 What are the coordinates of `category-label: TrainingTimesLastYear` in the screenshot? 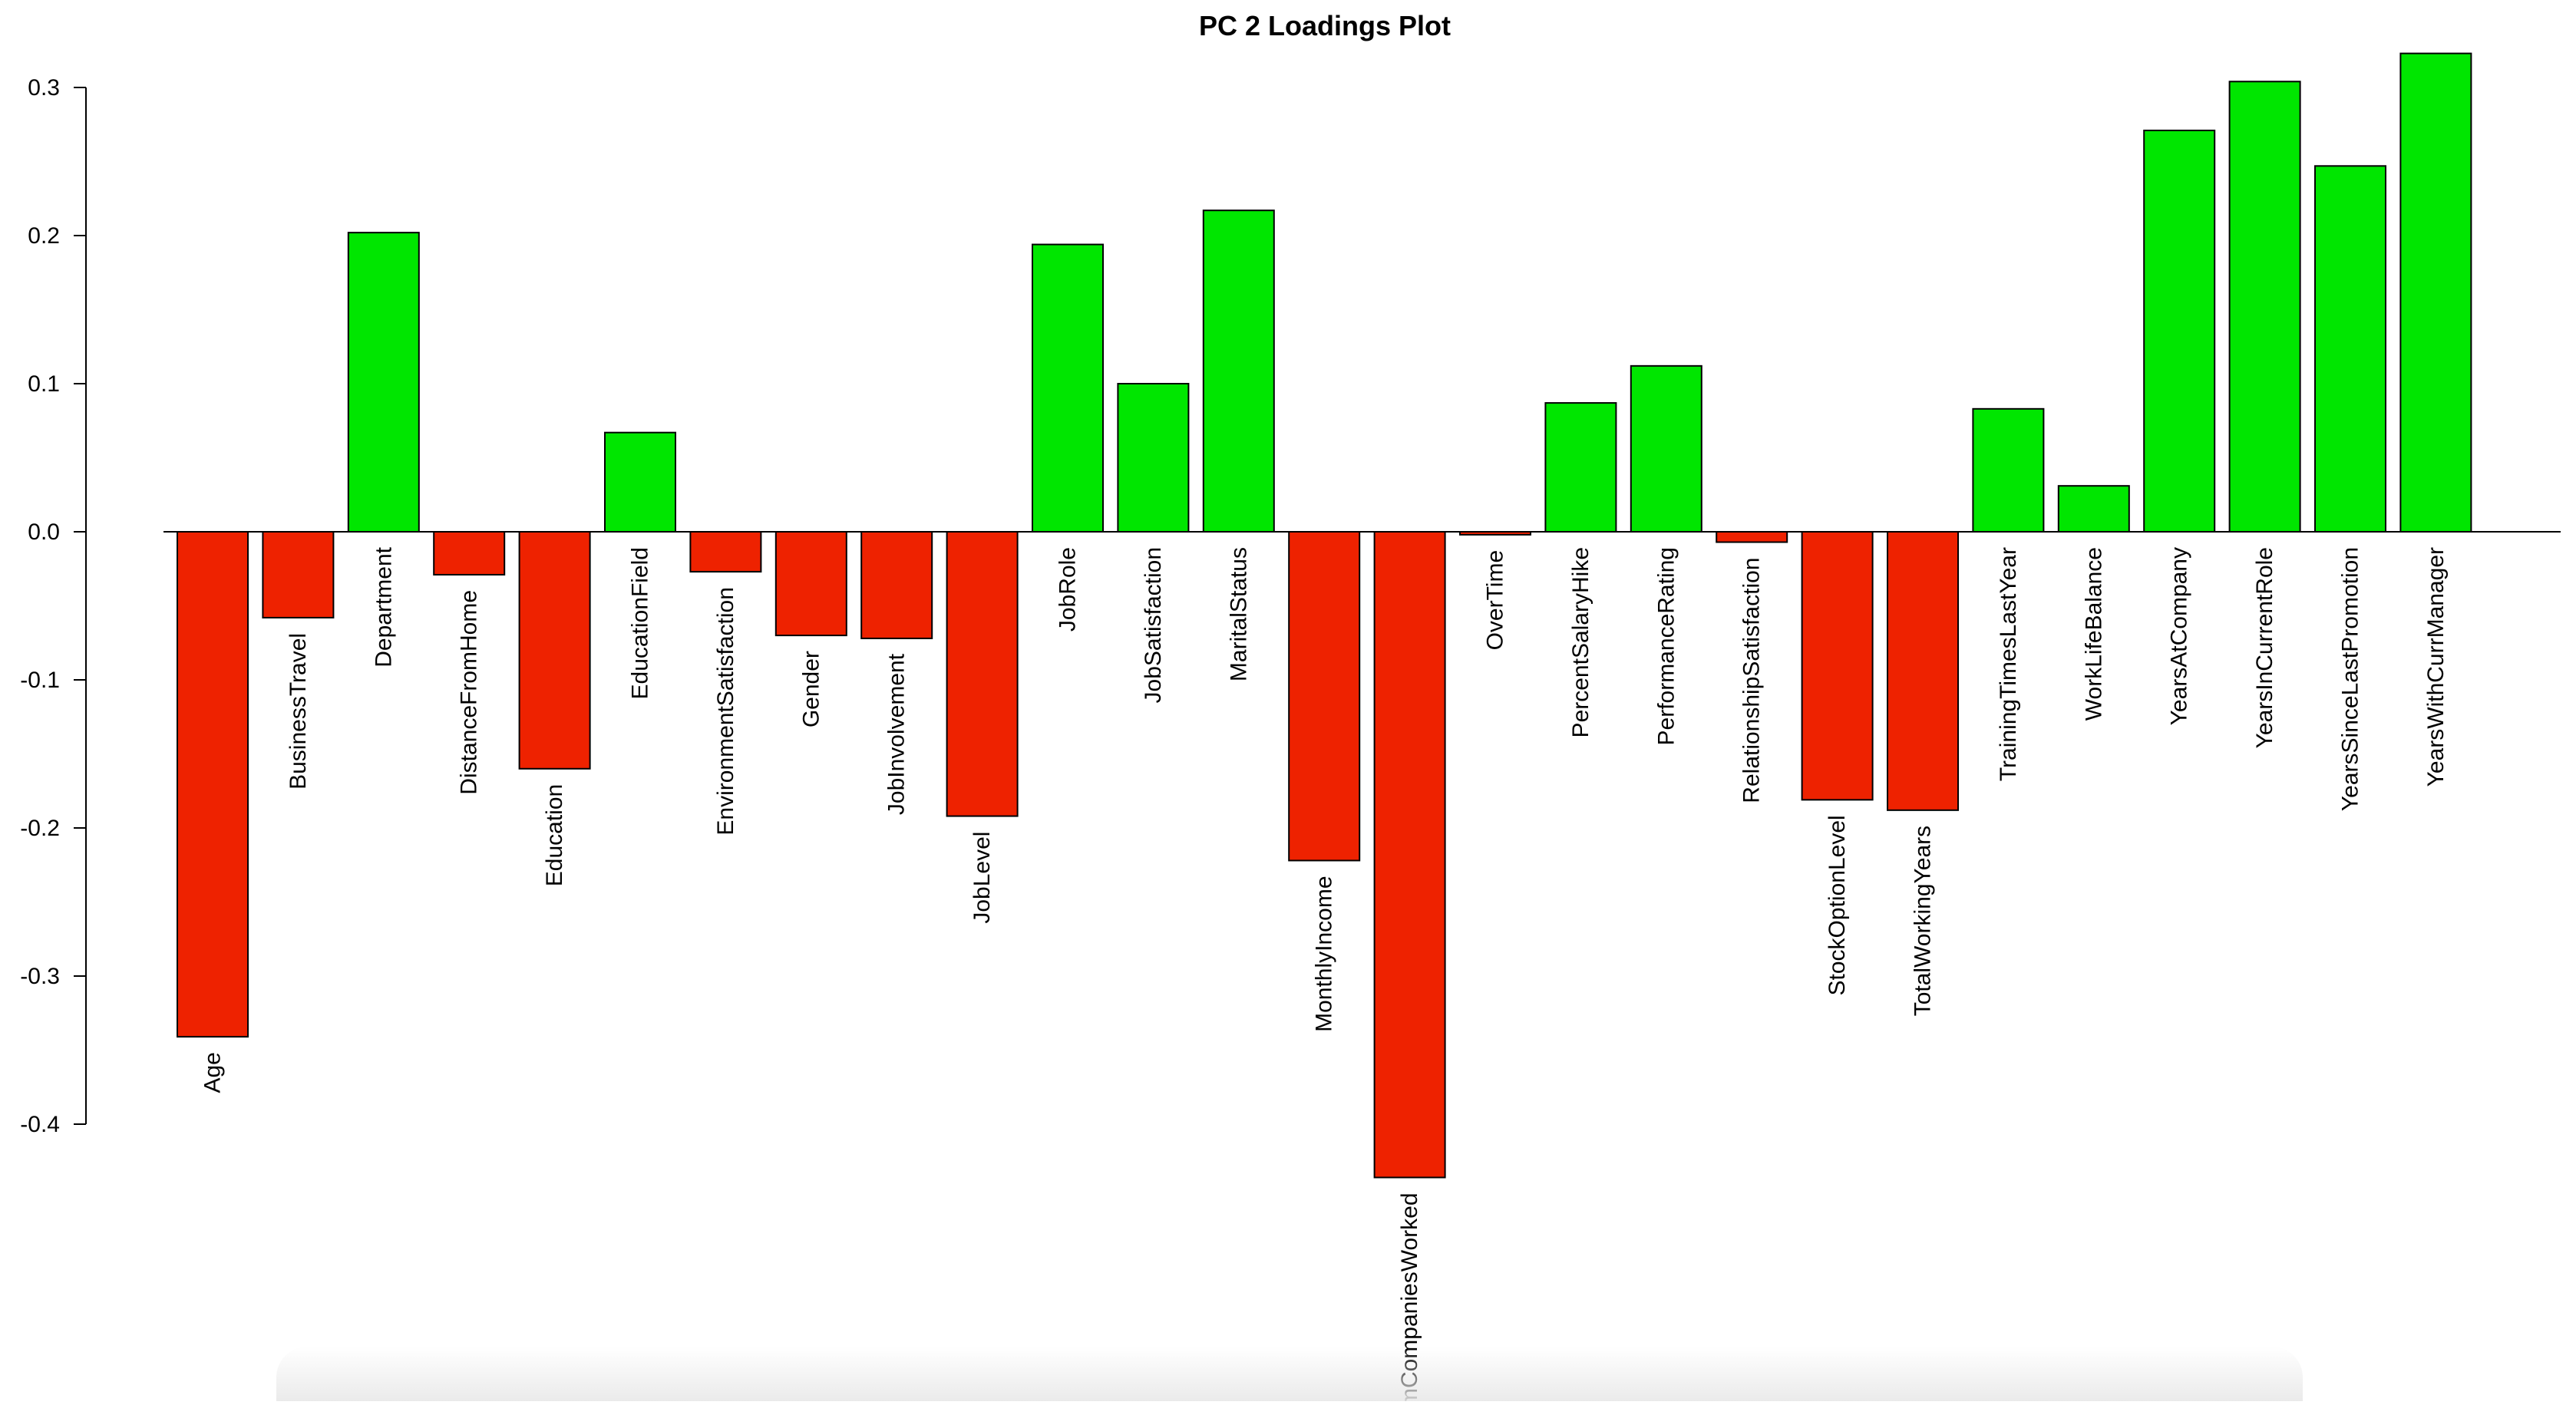 It's located at (2008, 664).